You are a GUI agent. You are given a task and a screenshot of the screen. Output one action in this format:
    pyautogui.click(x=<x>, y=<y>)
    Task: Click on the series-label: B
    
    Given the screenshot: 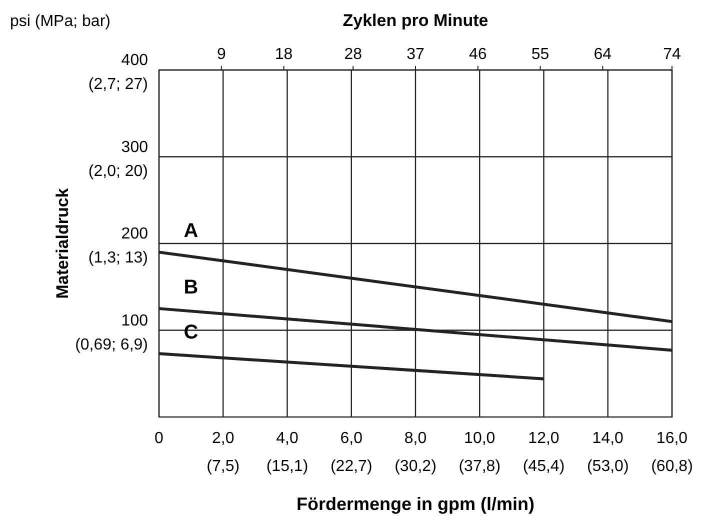 What is the action you would take?
    pyautogui.click(x=191, y=287)
    